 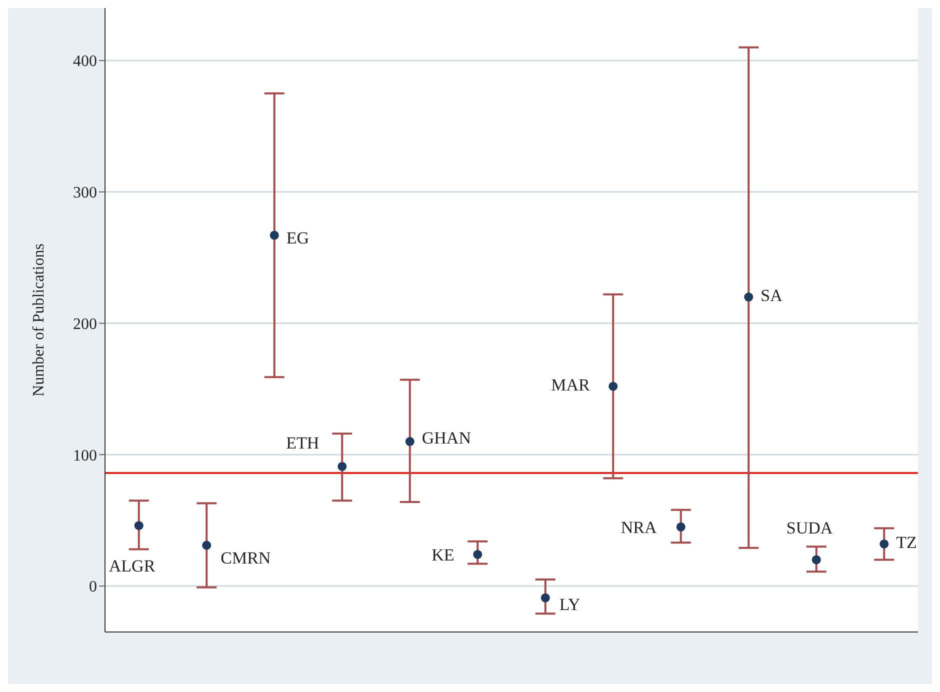 I want to click on annotation: TZ, so click(x=906, y=542).